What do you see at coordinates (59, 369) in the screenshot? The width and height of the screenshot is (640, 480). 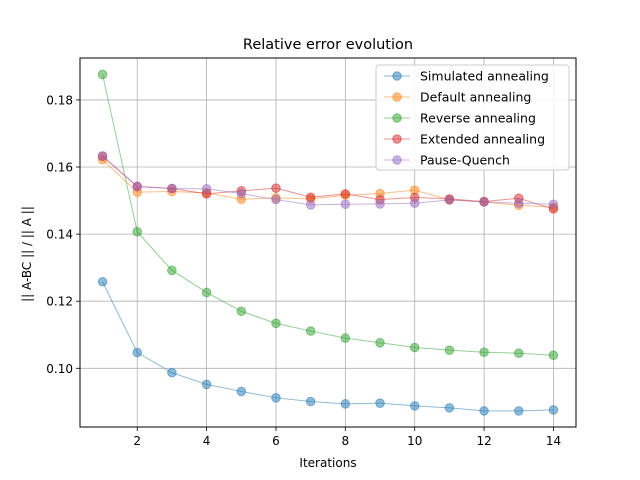 I see `y-tick-label: 0.10` at bounding box center [59, 369].